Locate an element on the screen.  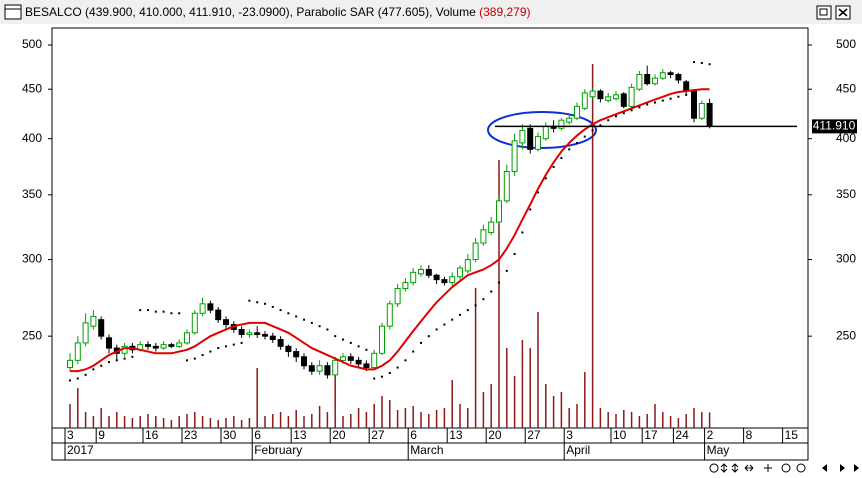
volume-value: (389,279) is located at coordinates (504, 12).